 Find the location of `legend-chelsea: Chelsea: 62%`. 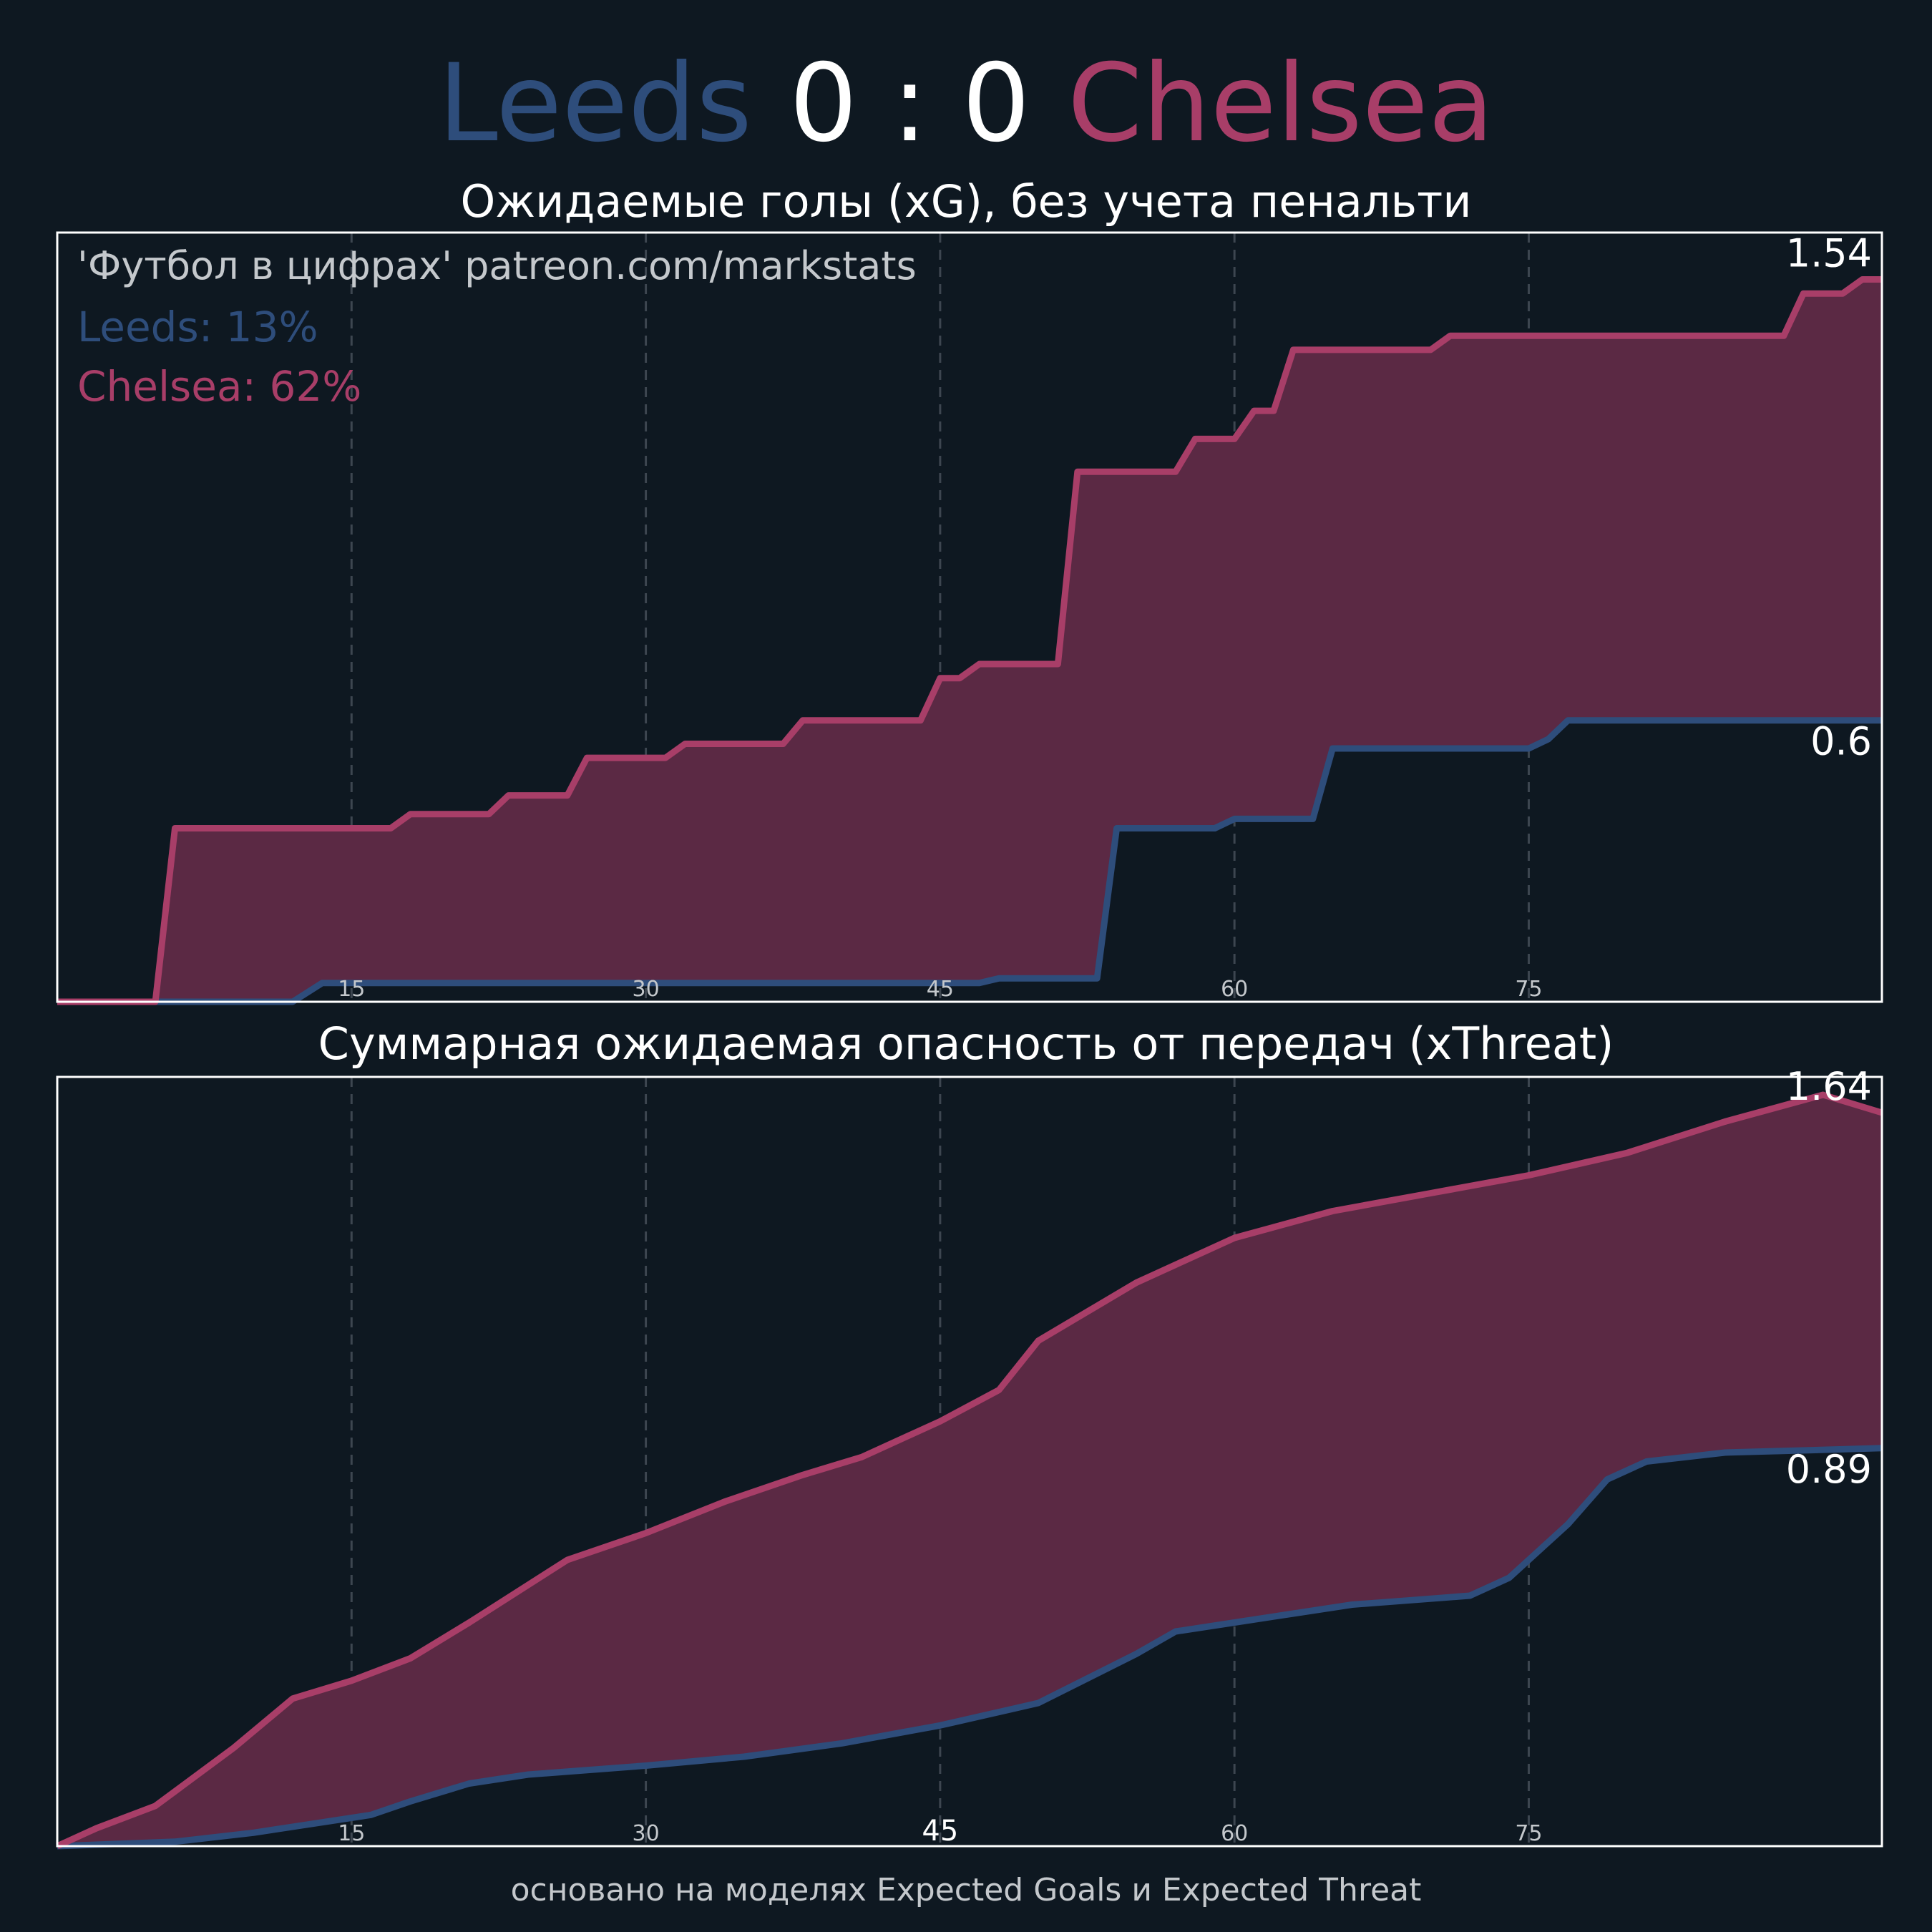

legend-chelsea: Chelsea: 62% is located at coordinates (219, 386).